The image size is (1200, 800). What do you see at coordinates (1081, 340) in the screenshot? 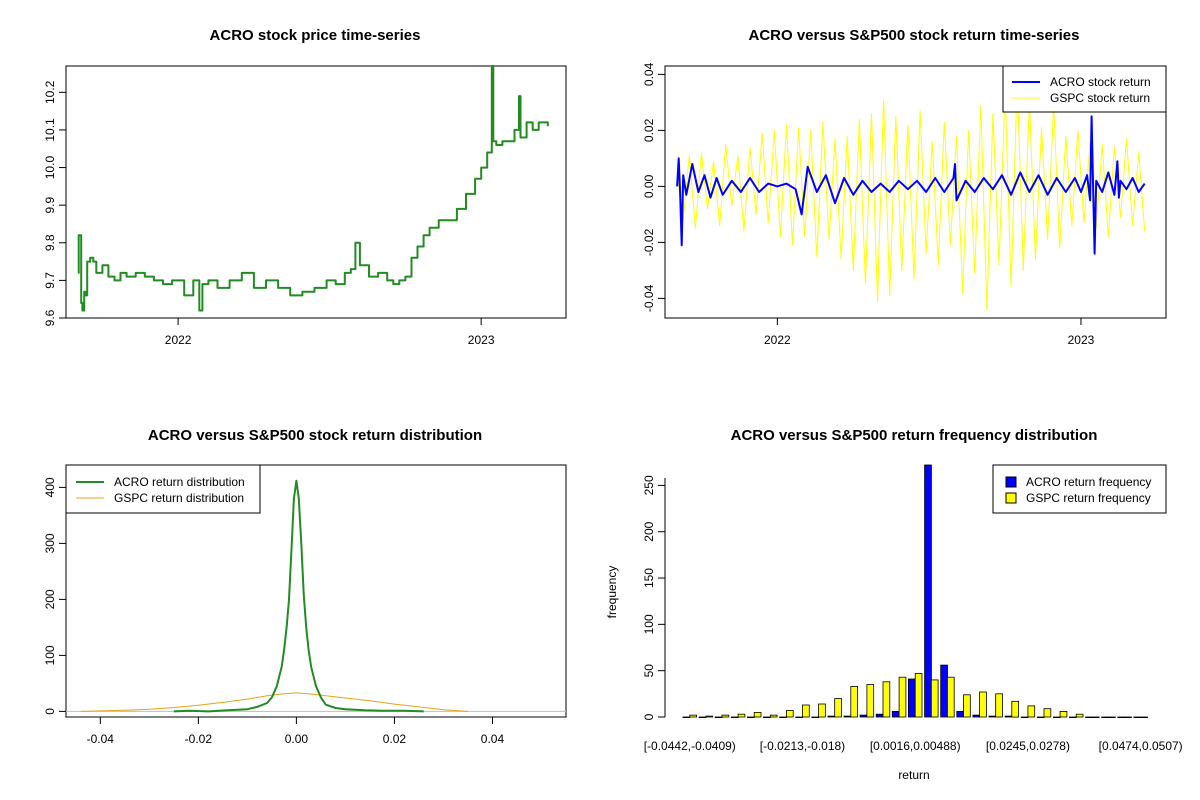
I see `x-tick-label: 2023` at bounding box center [1081, 340].